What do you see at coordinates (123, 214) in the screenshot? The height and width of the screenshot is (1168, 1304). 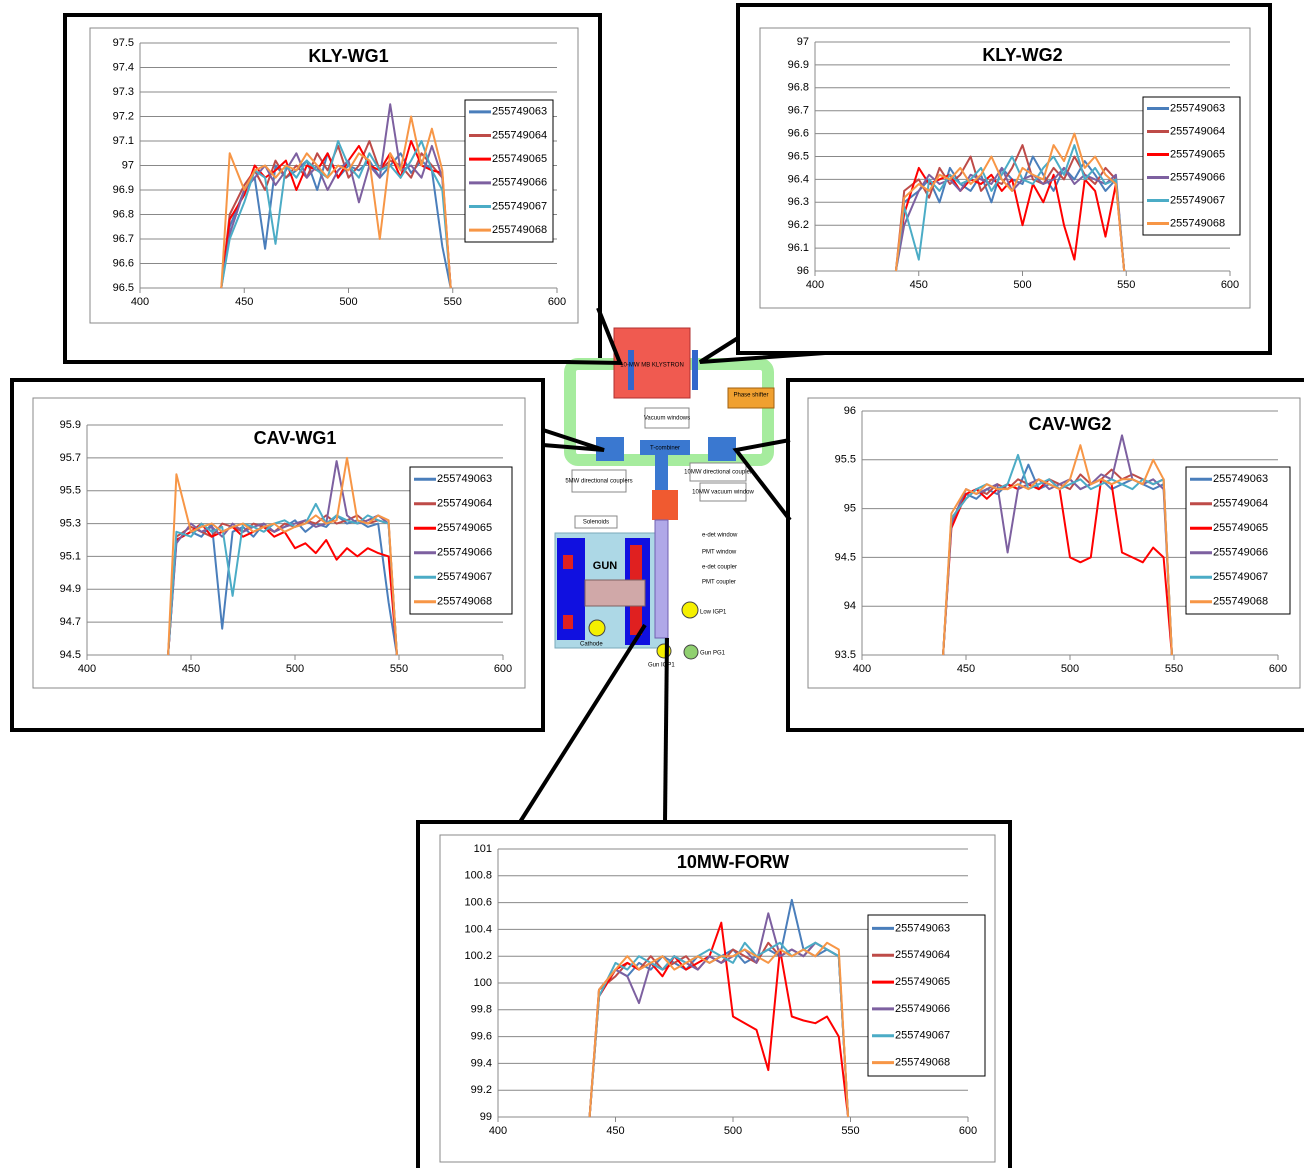 I see `y-tick-label: 96.8` at bounding box center [123, 214].